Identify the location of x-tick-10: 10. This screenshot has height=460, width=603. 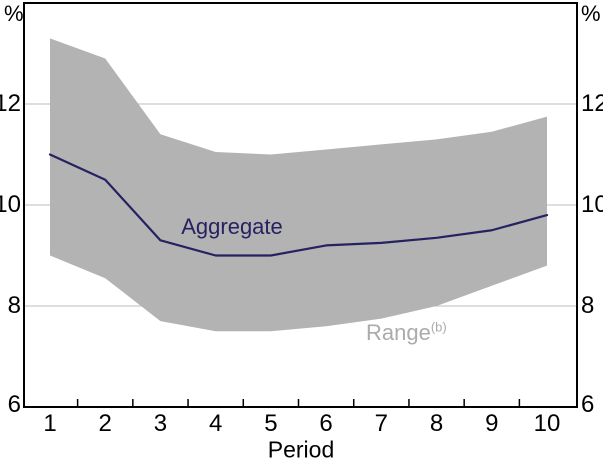
(547, 423).